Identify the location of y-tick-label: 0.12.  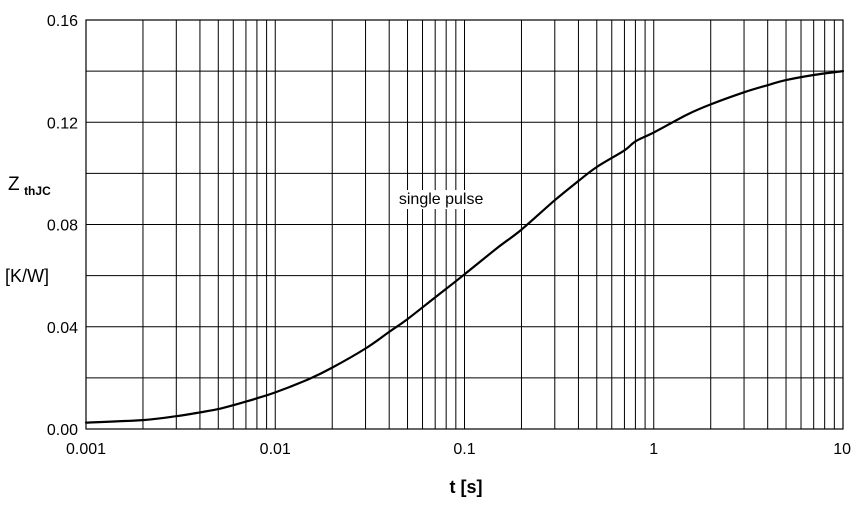
(62, 123).